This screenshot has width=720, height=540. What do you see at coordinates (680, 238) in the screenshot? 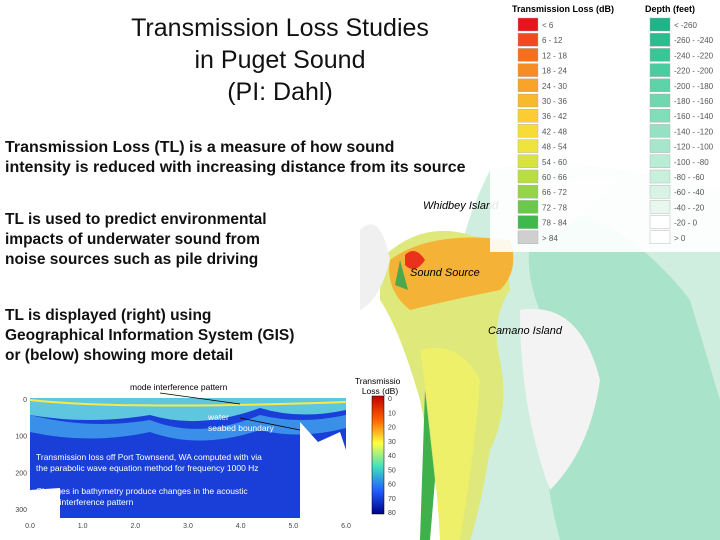
I see `legend-label: > 0` at bounding box center [680, 238].